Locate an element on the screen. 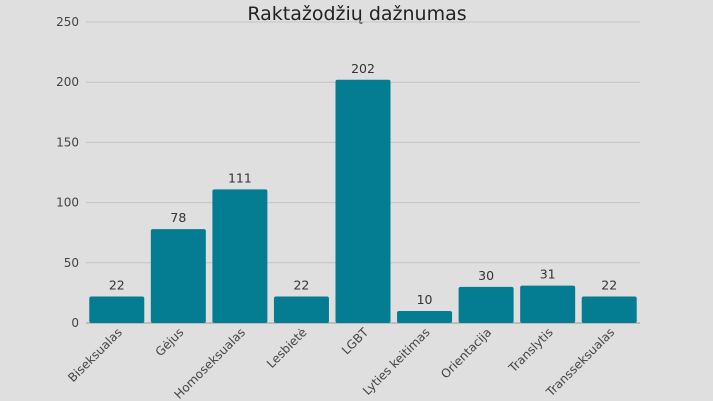 The width and height of the screenshot is (713, 401). data-label: 31 is located at coordinates (548, 274).